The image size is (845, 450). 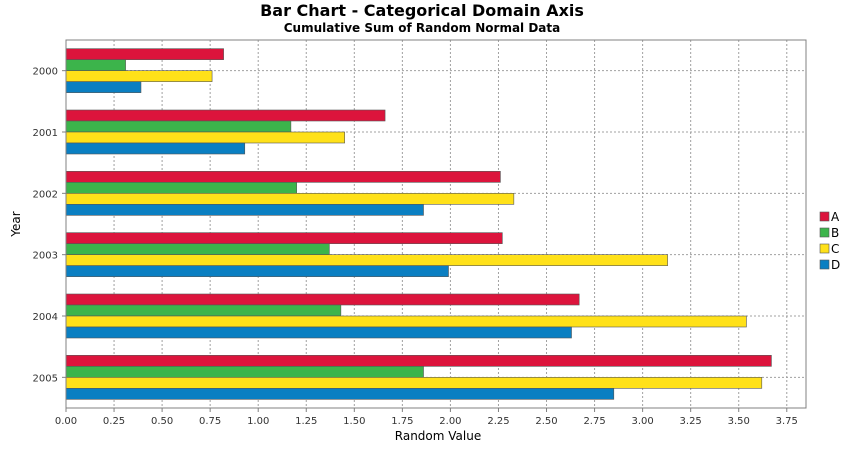 I want to click on bar-b-2002, so click(x=181, y=188).